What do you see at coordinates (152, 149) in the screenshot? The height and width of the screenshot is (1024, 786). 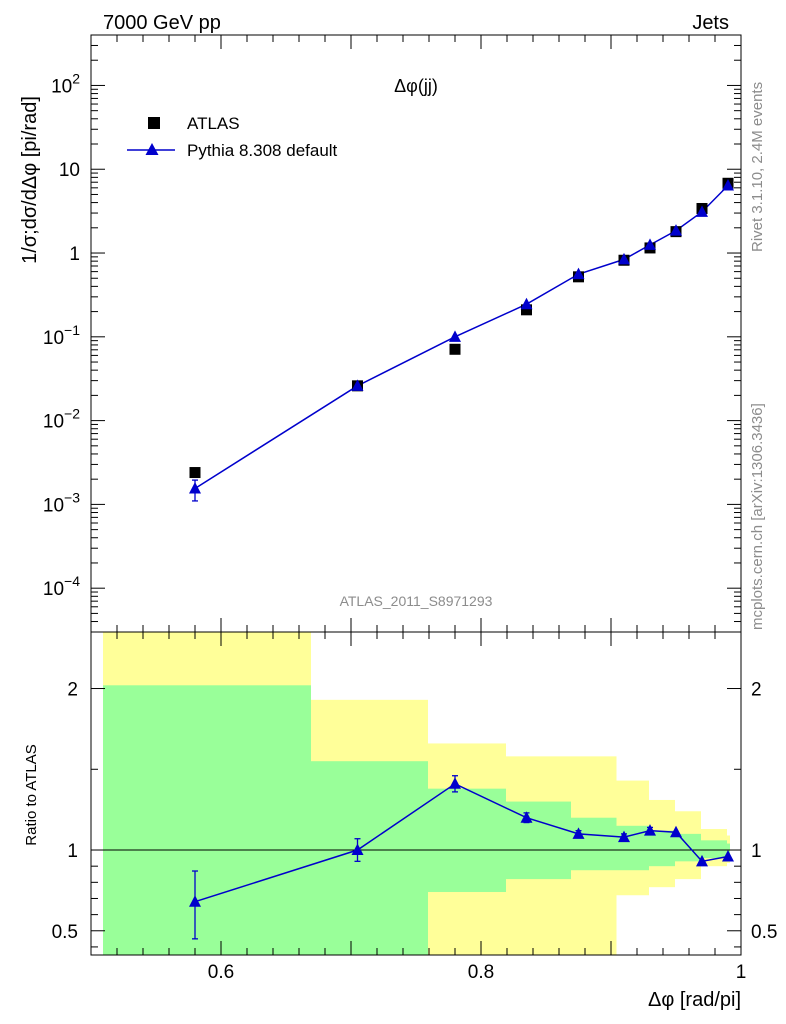 I see `legend-pythia-marker` at bounding box center [152, 149].